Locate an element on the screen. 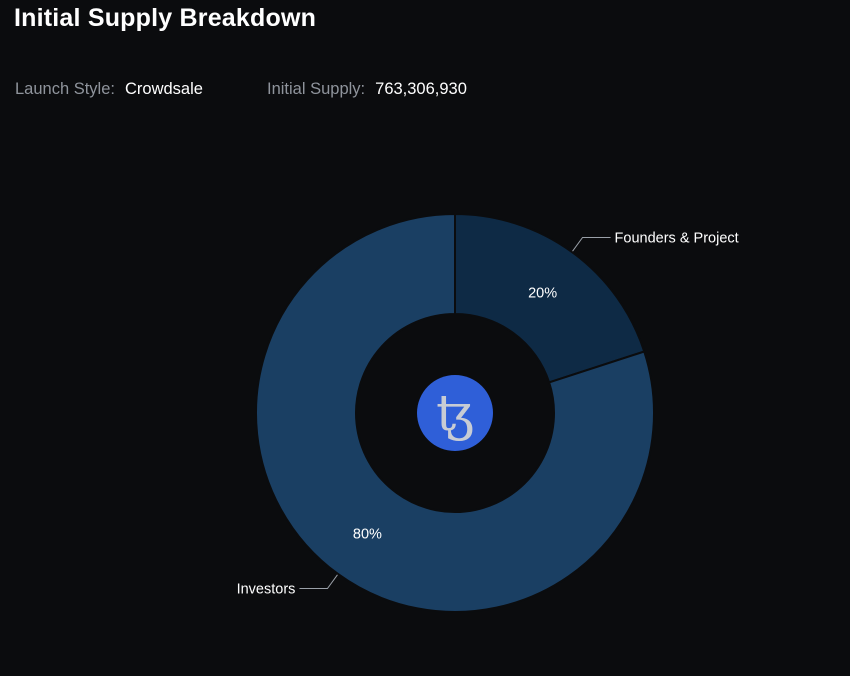 The width and height of the screenshot is (850, 676). percent-label-founders-project: 20% is located at coordinates (542, 293).